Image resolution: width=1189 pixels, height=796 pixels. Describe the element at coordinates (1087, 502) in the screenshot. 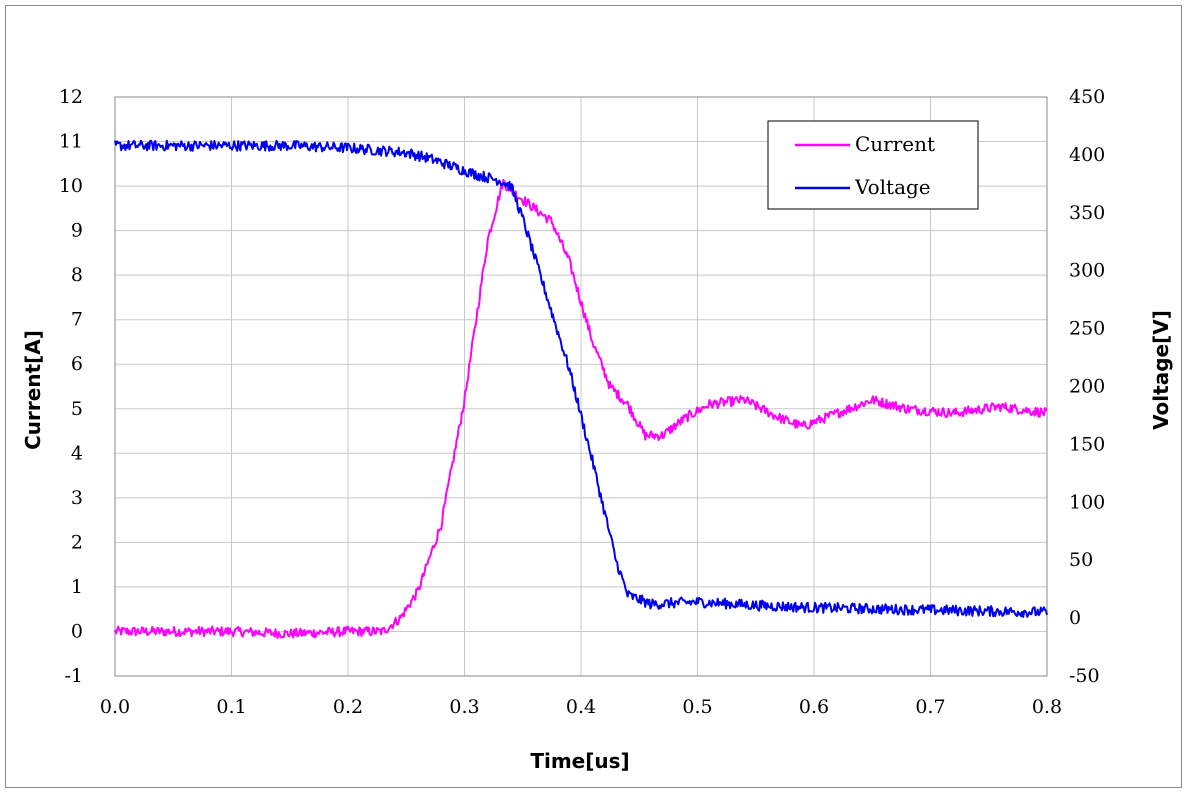

I see `right-tick-label: 100` at that location.